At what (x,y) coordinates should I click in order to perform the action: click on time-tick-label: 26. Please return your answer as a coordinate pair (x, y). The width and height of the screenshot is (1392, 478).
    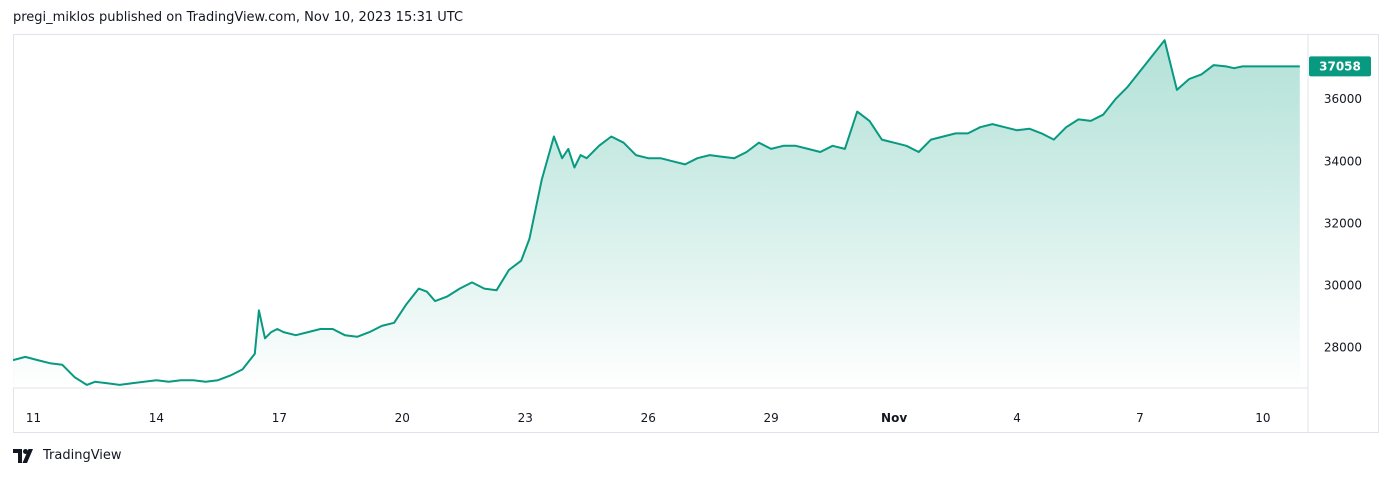
    Looking at the image, I should click on (648, 418).